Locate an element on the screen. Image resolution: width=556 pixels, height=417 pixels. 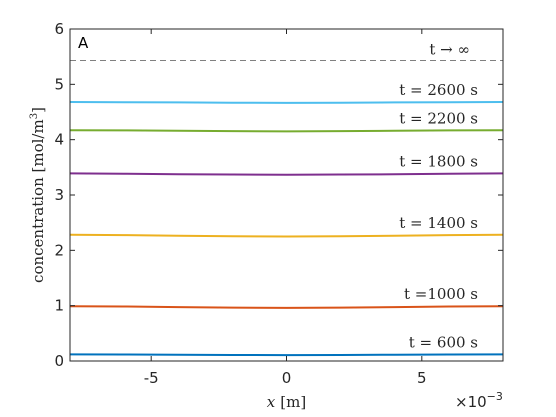
x-axis-multiplier-base: ×10 is located at coordinates (471, 402).